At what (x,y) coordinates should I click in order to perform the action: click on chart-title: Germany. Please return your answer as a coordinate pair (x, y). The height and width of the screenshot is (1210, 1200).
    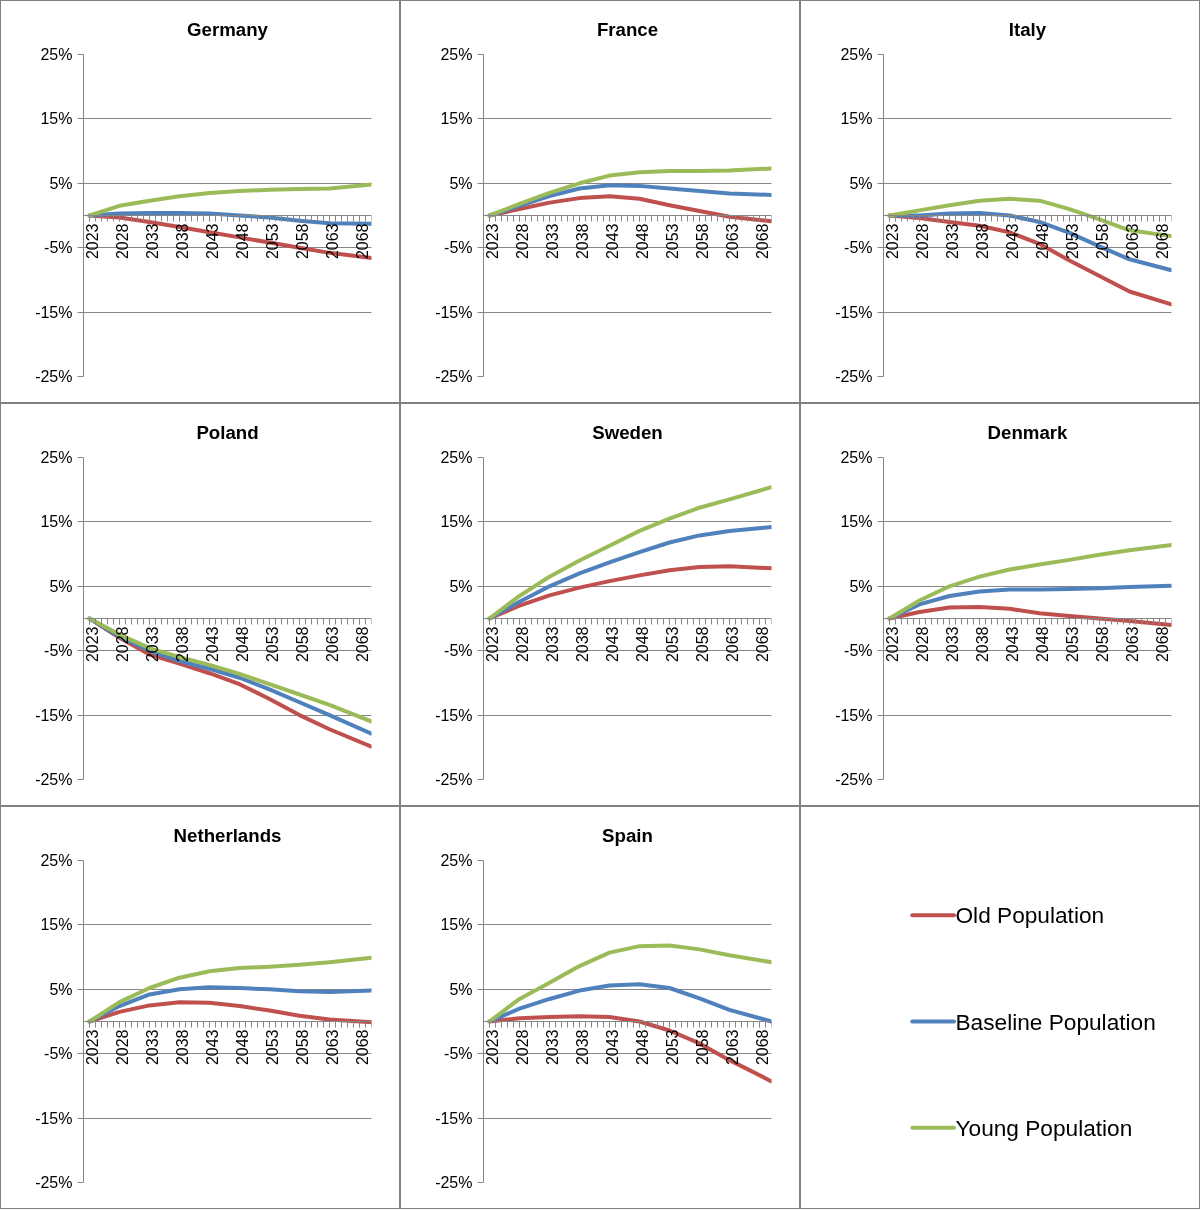
    Looking at the image, I should click on (228, 29).